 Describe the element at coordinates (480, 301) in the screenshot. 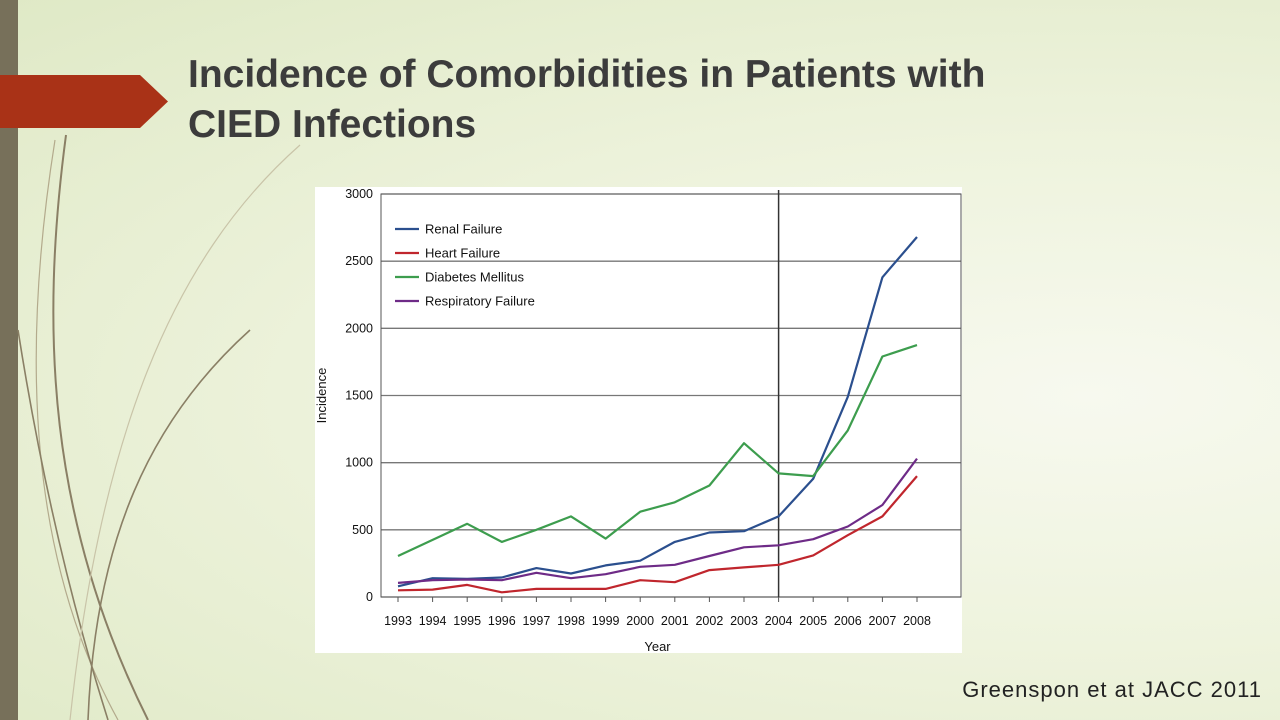

I see `legend-label: Respiratory Failure` at that location.